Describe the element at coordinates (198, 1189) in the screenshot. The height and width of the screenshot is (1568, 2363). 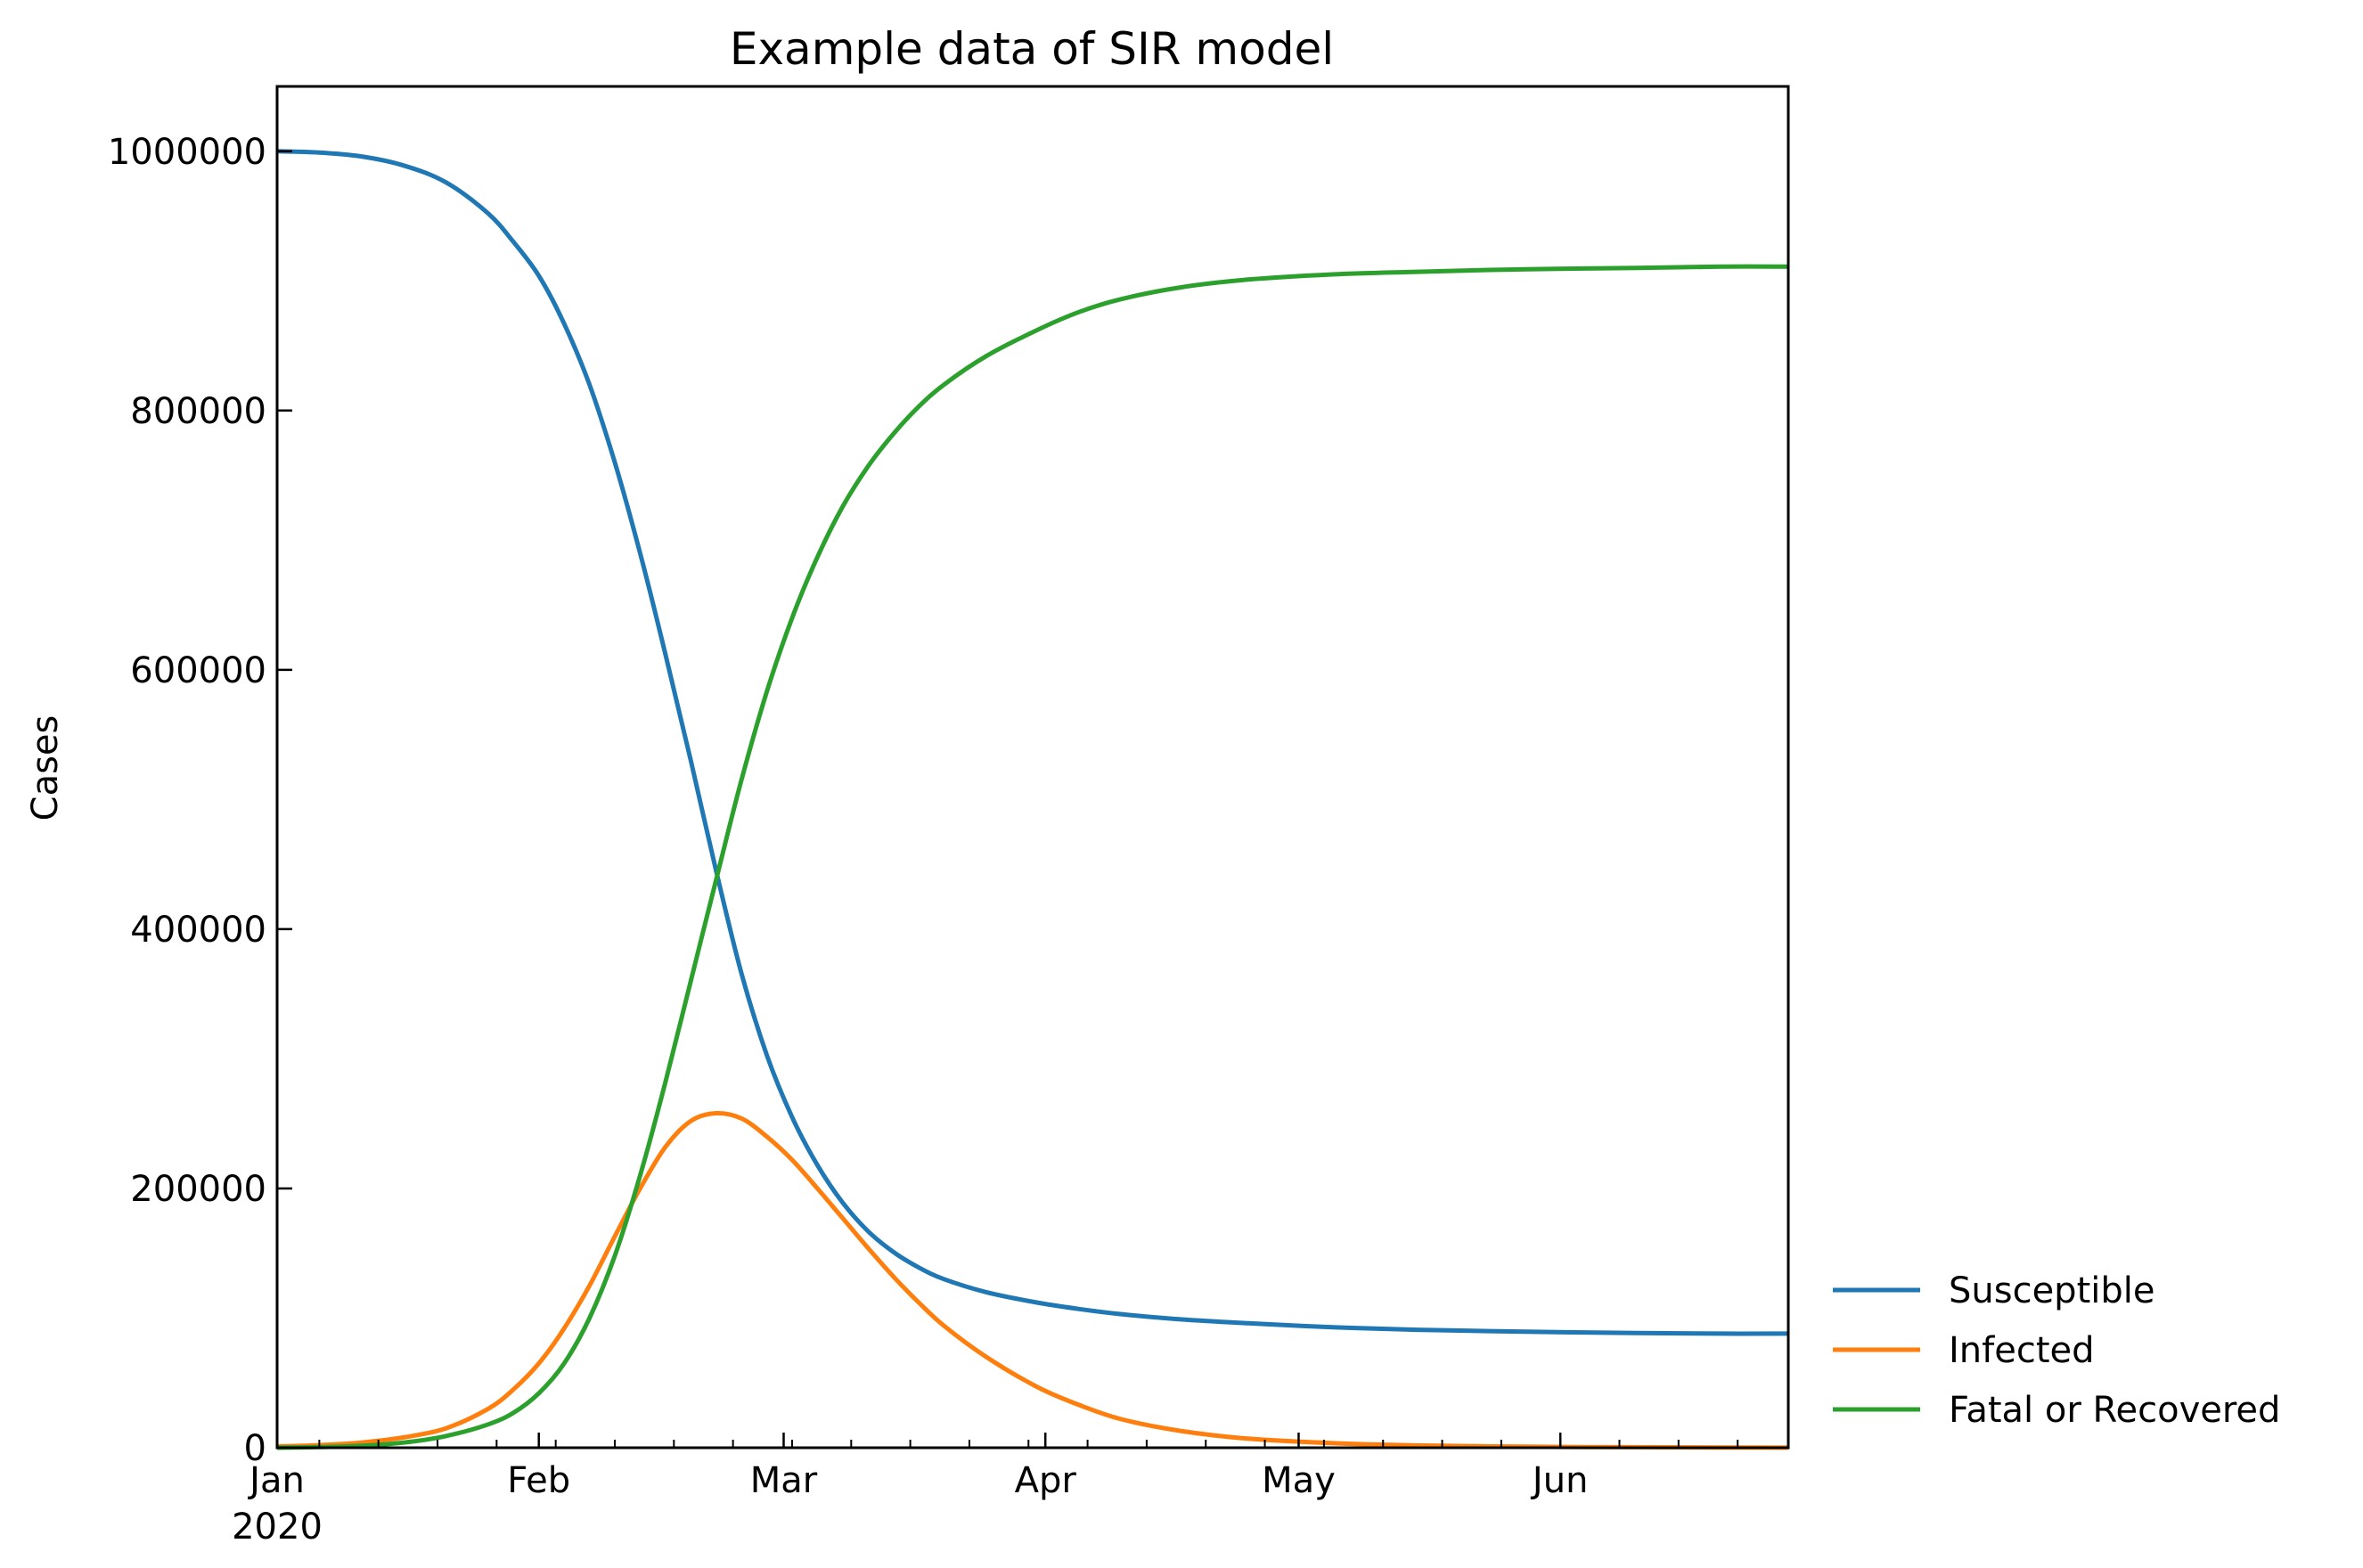
I see `y-tick-label: 200000` at that location.